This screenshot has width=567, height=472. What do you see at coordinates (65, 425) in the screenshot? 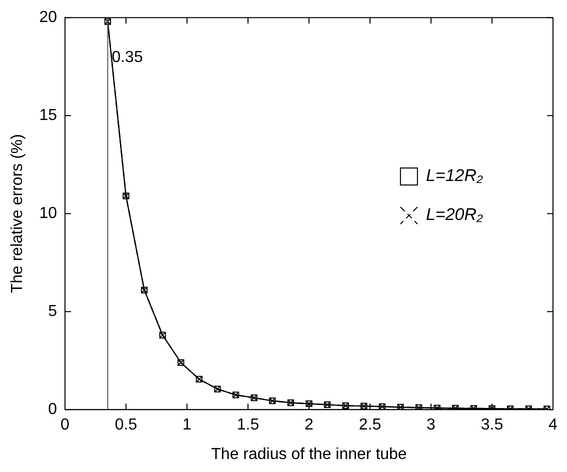
I see `x-tick-label: 0` at bounding box center [65, 425].